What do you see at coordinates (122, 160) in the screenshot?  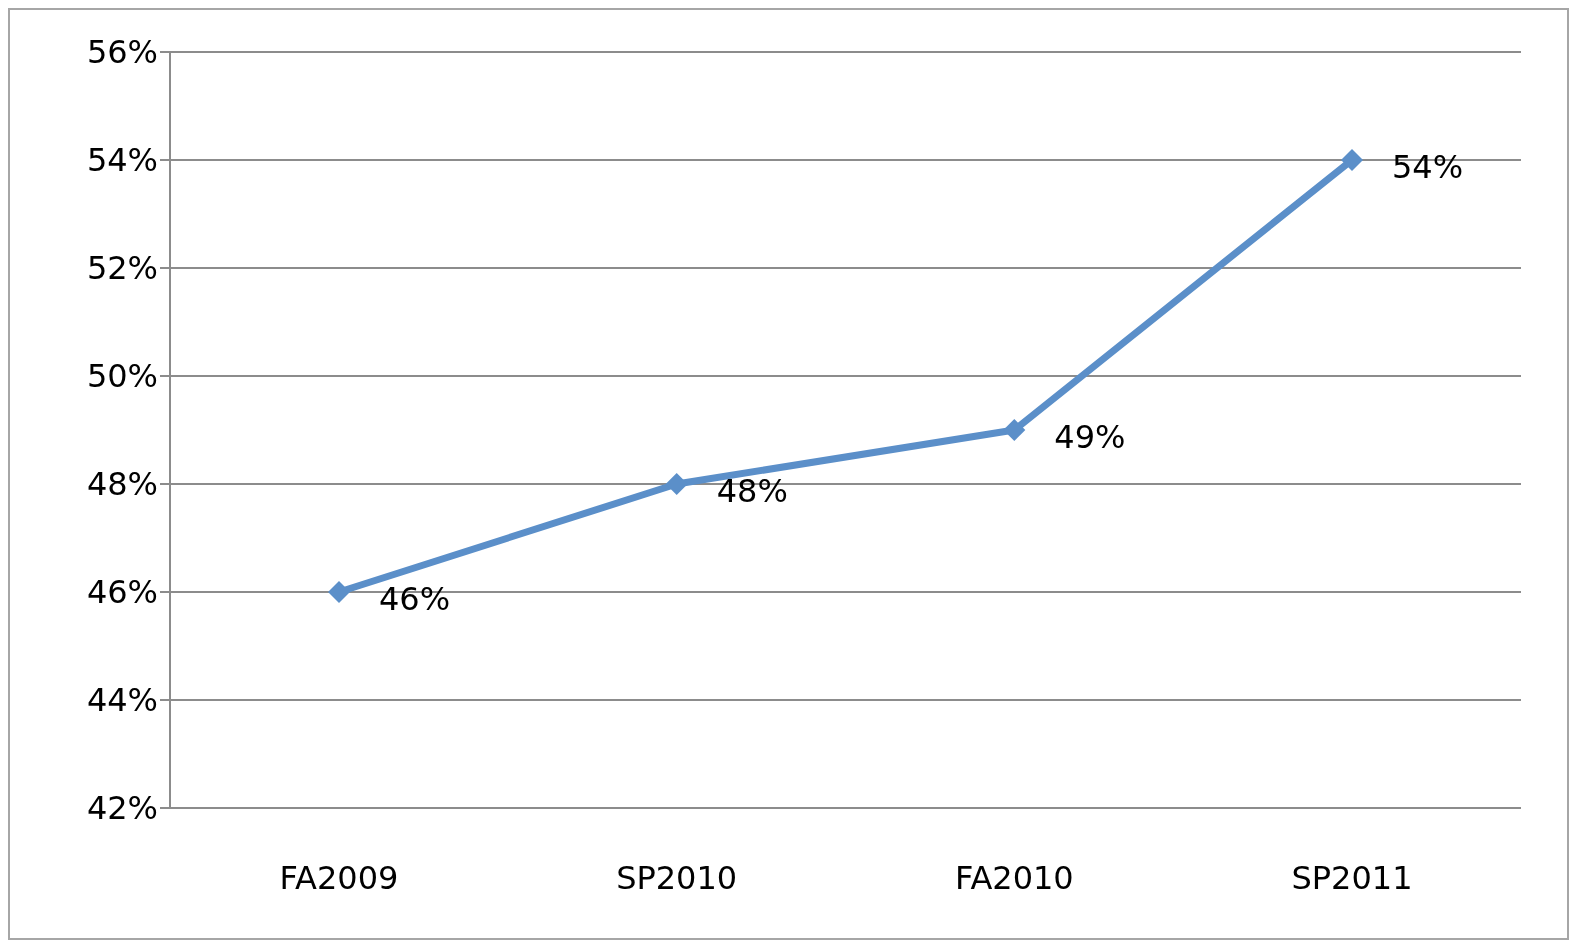 I see `y-tick-label: 54%` at bounding box center [122, 160].